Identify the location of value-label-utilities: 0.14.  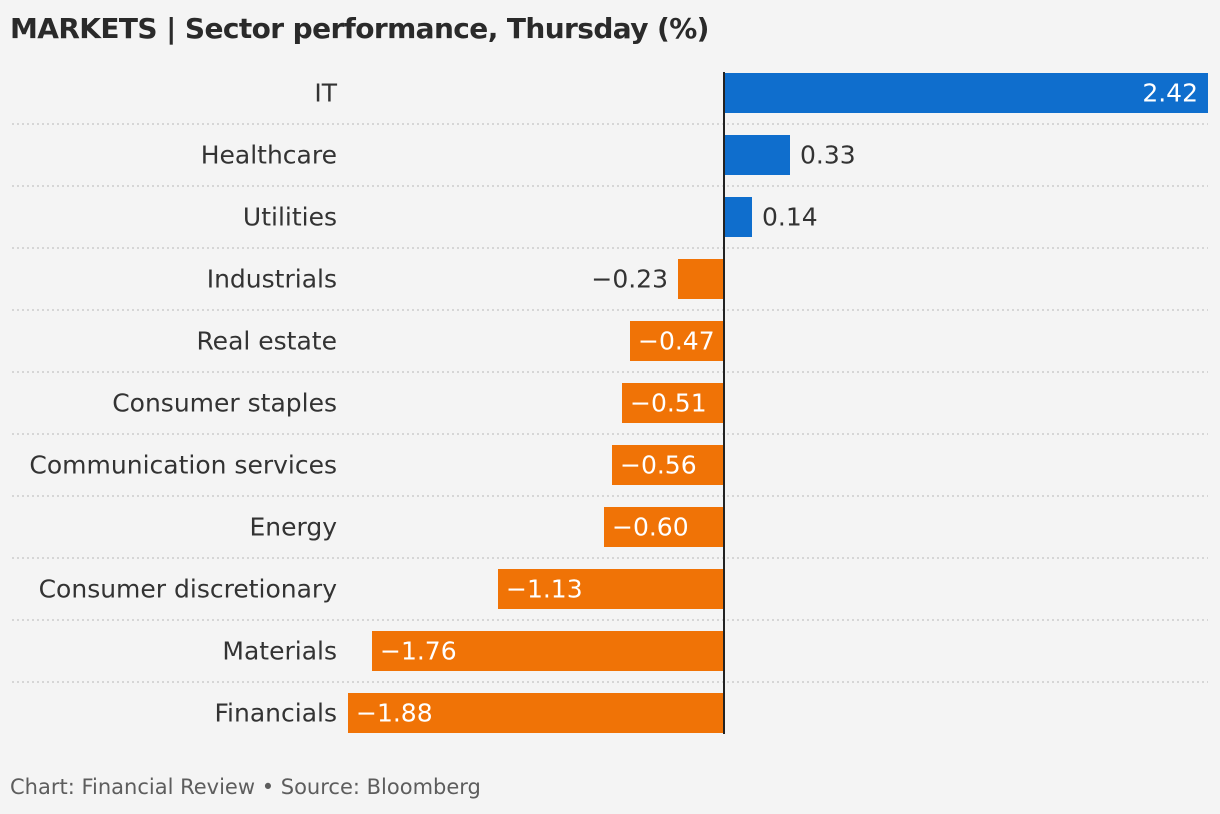
(790, 217).